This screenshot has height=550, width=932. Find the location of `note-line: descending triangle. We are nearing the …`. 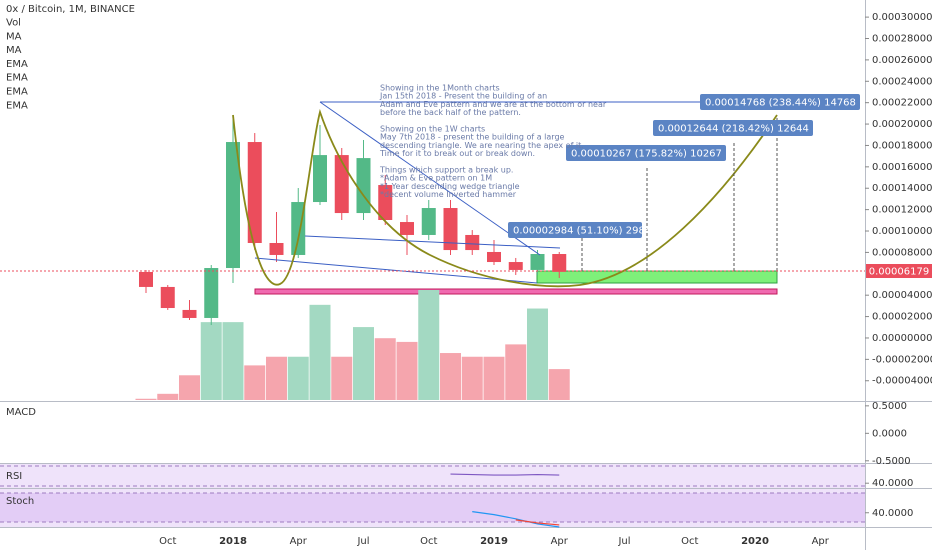

note-line: descending triangle. We are nearing the … is located at coordinates (482, 145).